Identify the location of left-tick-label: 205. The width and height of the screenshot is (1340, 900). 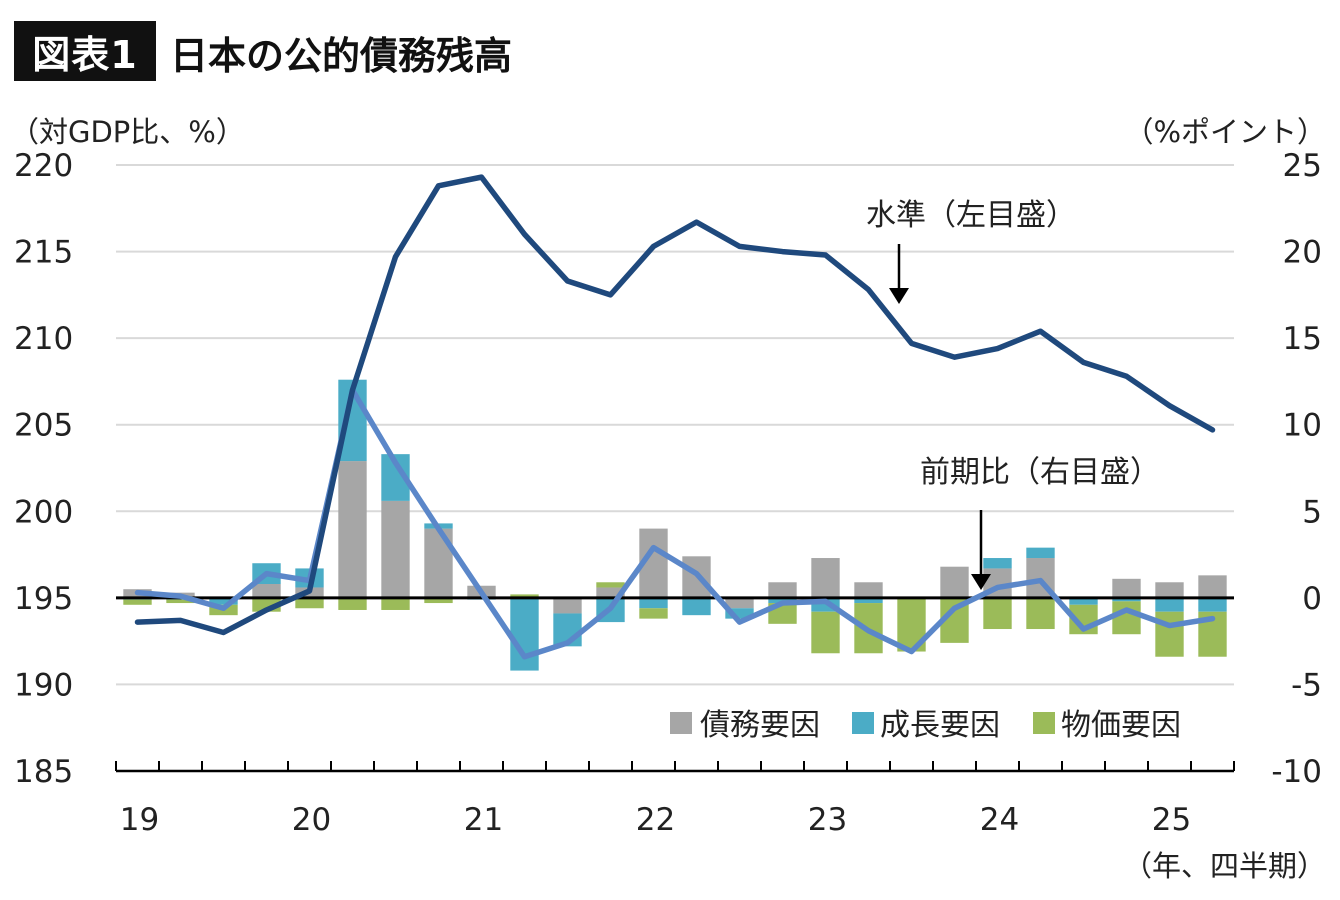
(43, 426).